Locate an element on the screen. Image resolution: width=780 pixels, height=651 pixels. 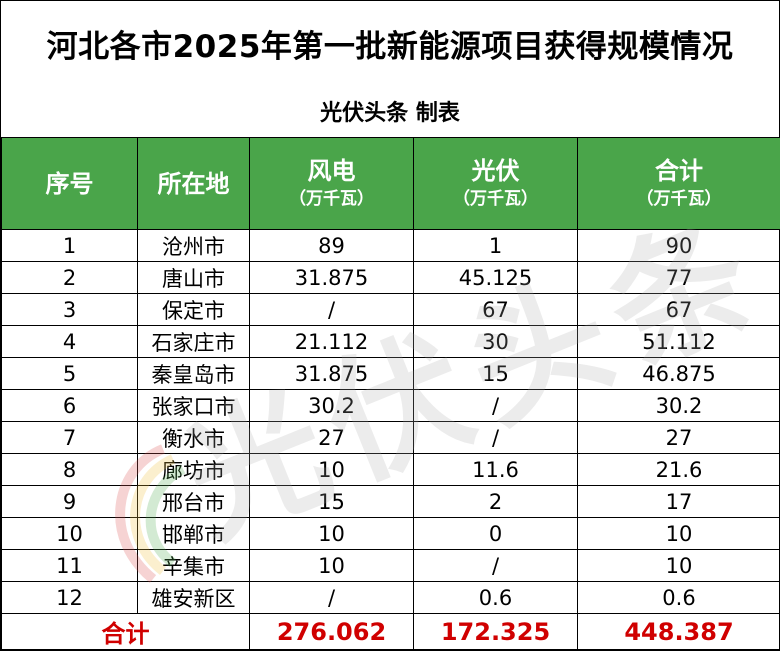
cell-seq: 6 is located at coordinates (69, 405).